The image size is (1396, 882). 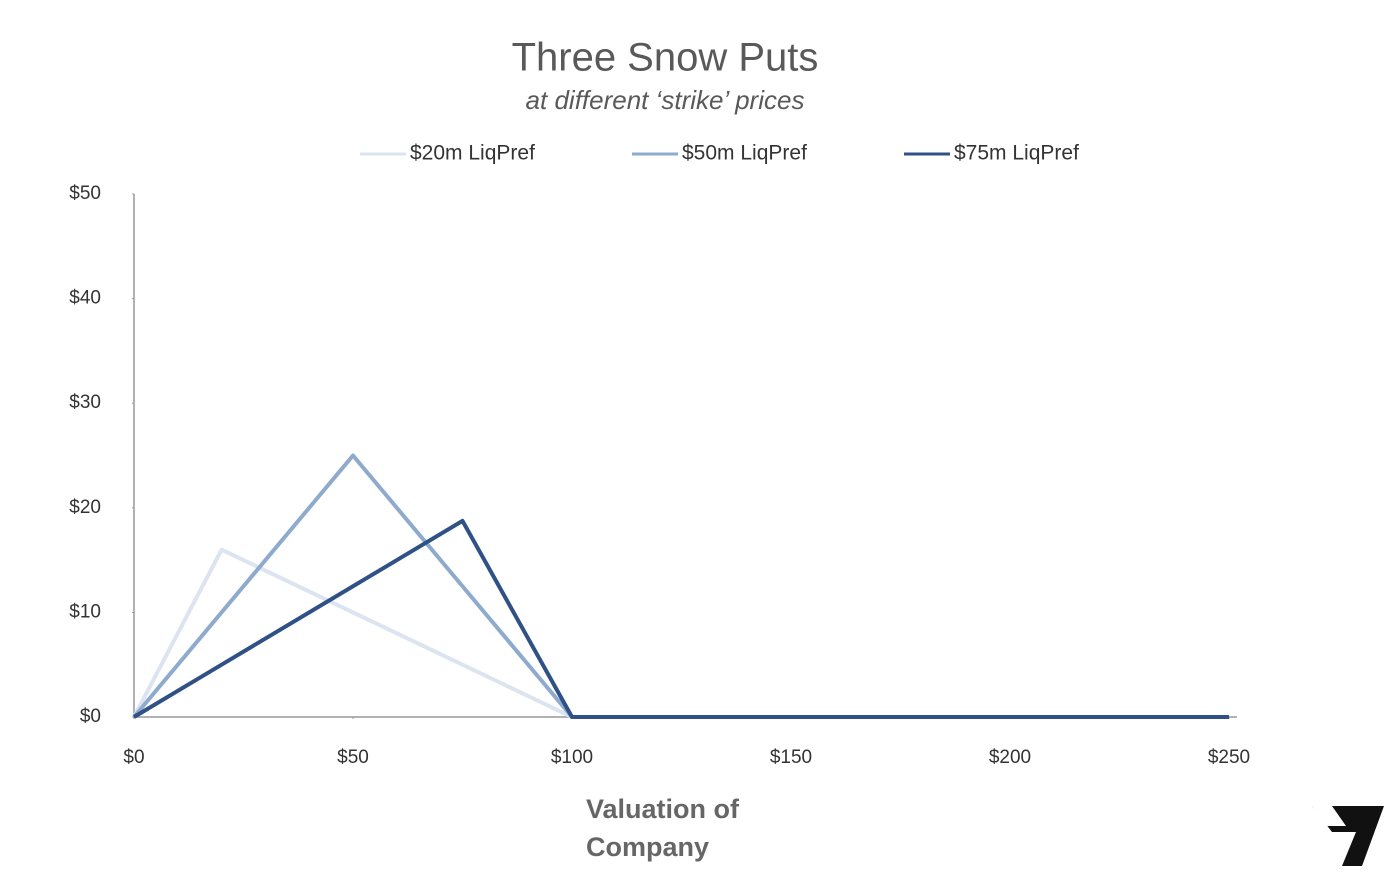 I want to click on legend-label: $75m LiqPref, so click(x=1016, y=153).